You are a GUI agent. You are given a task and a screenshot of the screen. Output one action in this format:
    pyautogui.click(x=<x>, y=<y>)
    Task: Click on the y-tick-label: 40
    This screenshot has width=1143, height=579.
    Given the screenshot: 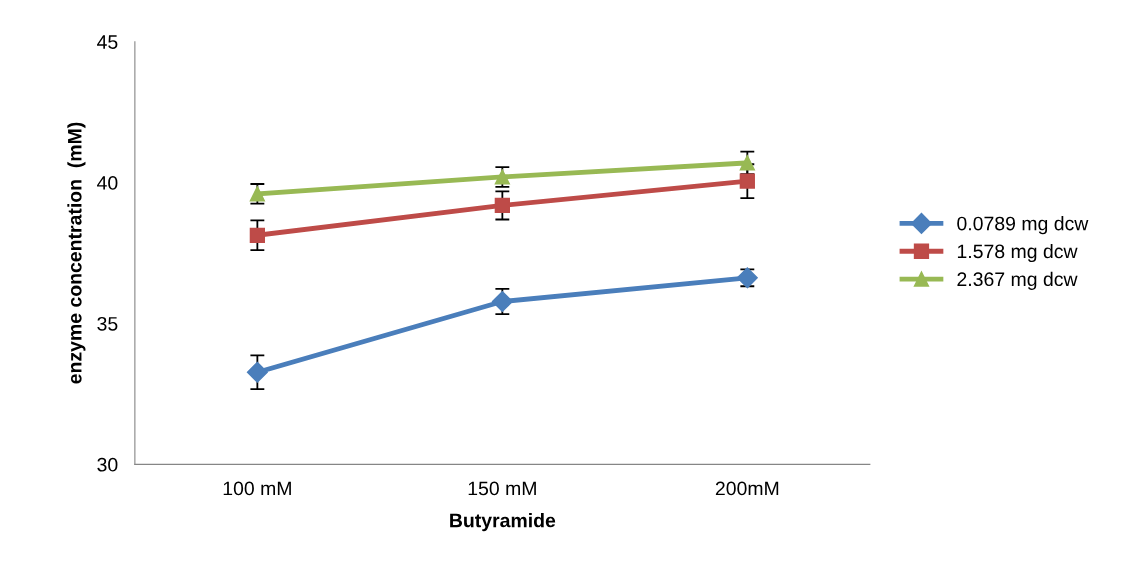 What is the action you would take?
    pyautogui.click(x=107, y=183)
    